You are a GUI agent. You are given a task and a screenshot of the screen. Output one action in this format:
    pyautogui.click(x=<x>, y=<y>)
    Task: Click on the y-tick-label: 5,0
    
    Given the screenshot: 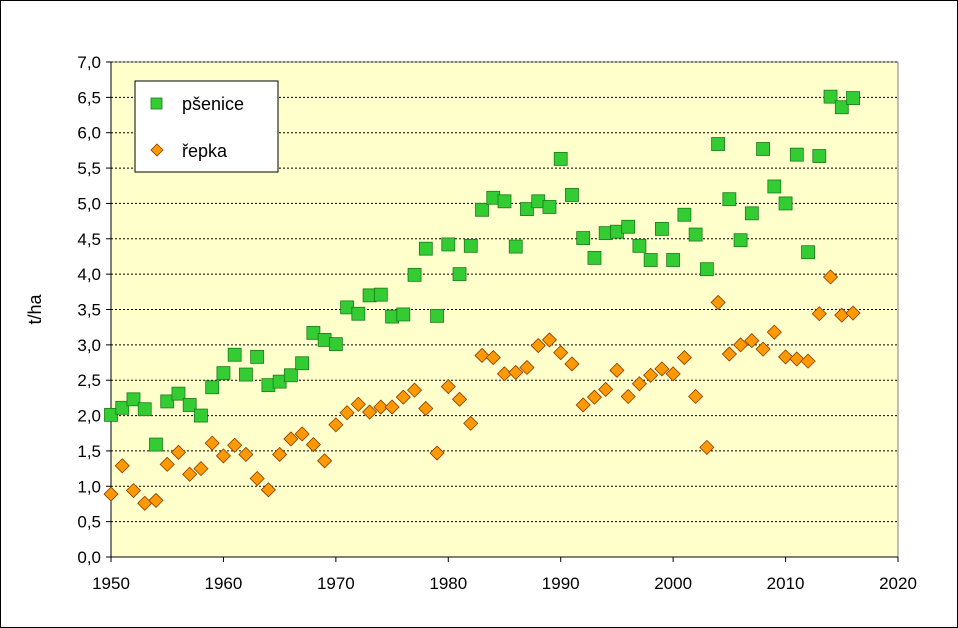 What is the action you would take?
    pyautogui.click(x=89, y=203)
    